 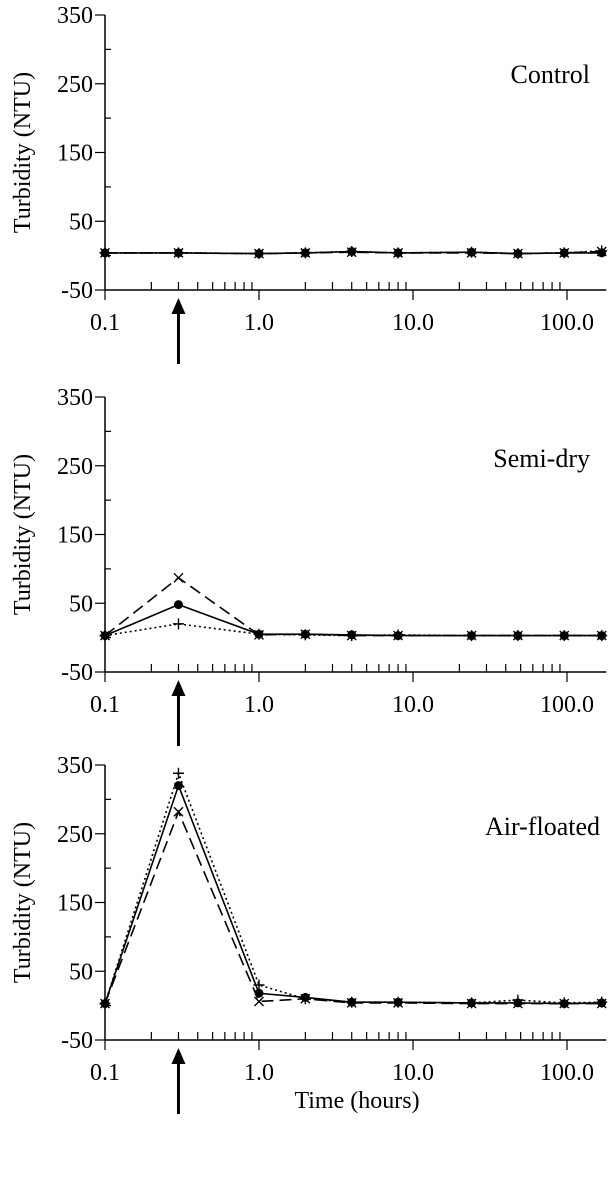 What do you see at coordinates (356, 1101) in the screenshot?
I see `x-axis-title: Time (hours)` at bounding box center [356, 1101].